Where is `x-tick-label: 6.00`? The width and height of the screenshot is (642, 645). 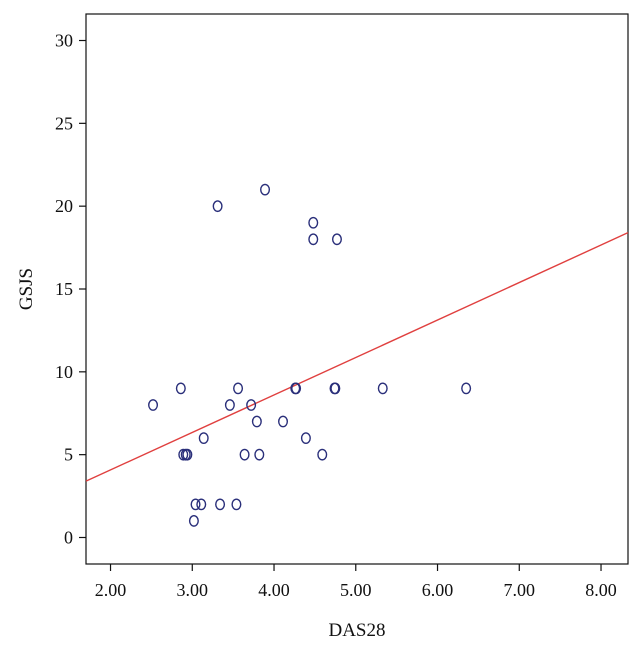
x-tick-label: 6.00 is located at coordinates (438, 590).